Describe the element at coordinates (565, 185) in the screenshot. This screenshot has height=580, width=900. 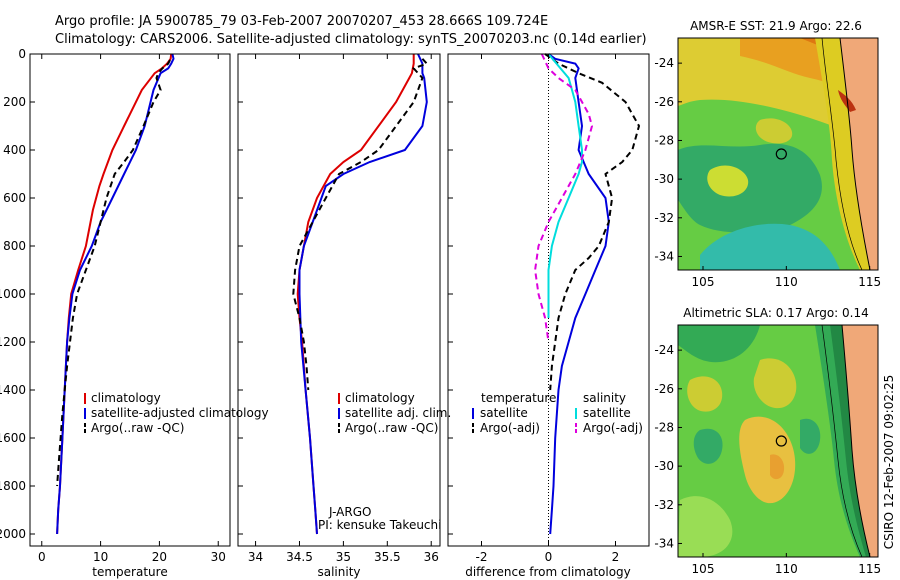
I see `difference-series-salinity-satellite` at that location.